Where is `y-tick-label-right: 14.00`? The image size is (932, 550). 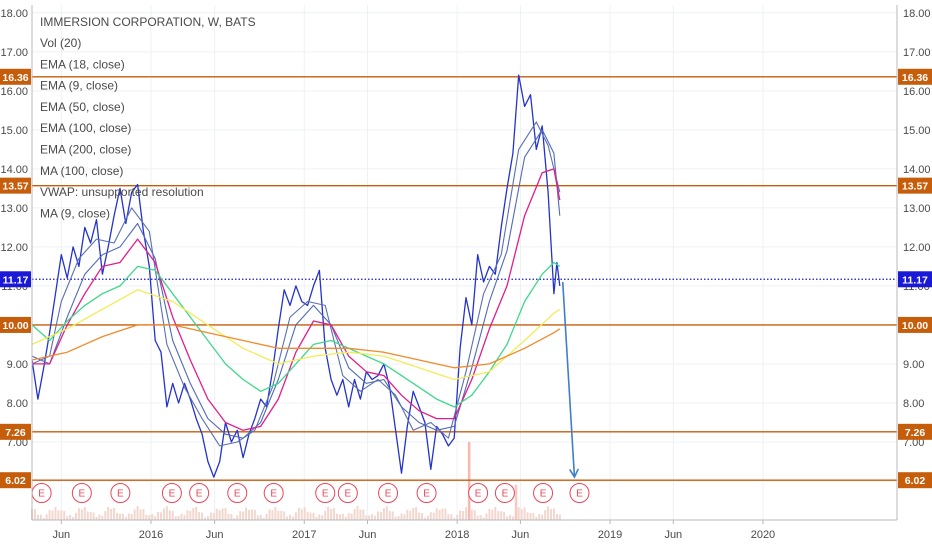
y-tick-label-right: 14.00 is located at coordinates (917, 170).